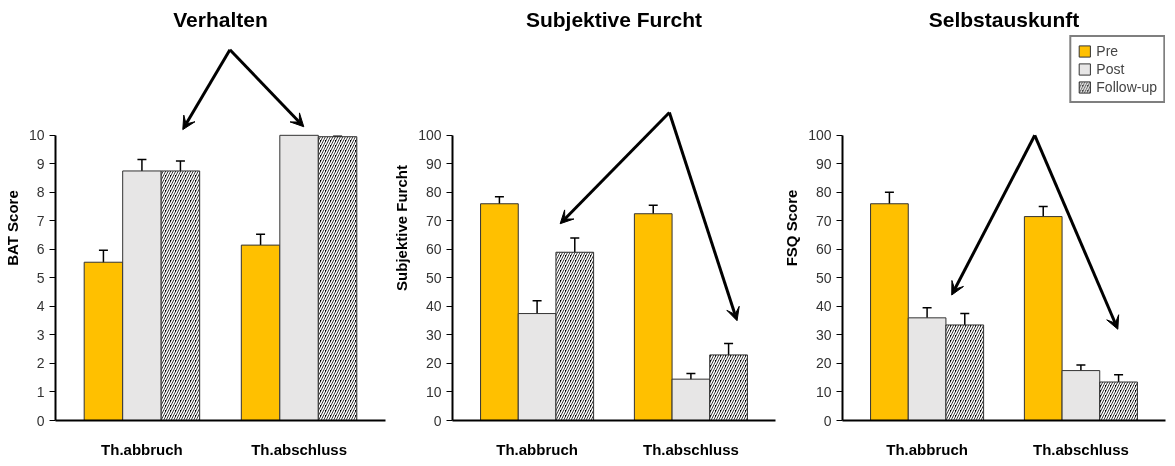  Describe the element at coordinates (40, 306) in the screenshot. I see `y-tick-label: 4` at that location.